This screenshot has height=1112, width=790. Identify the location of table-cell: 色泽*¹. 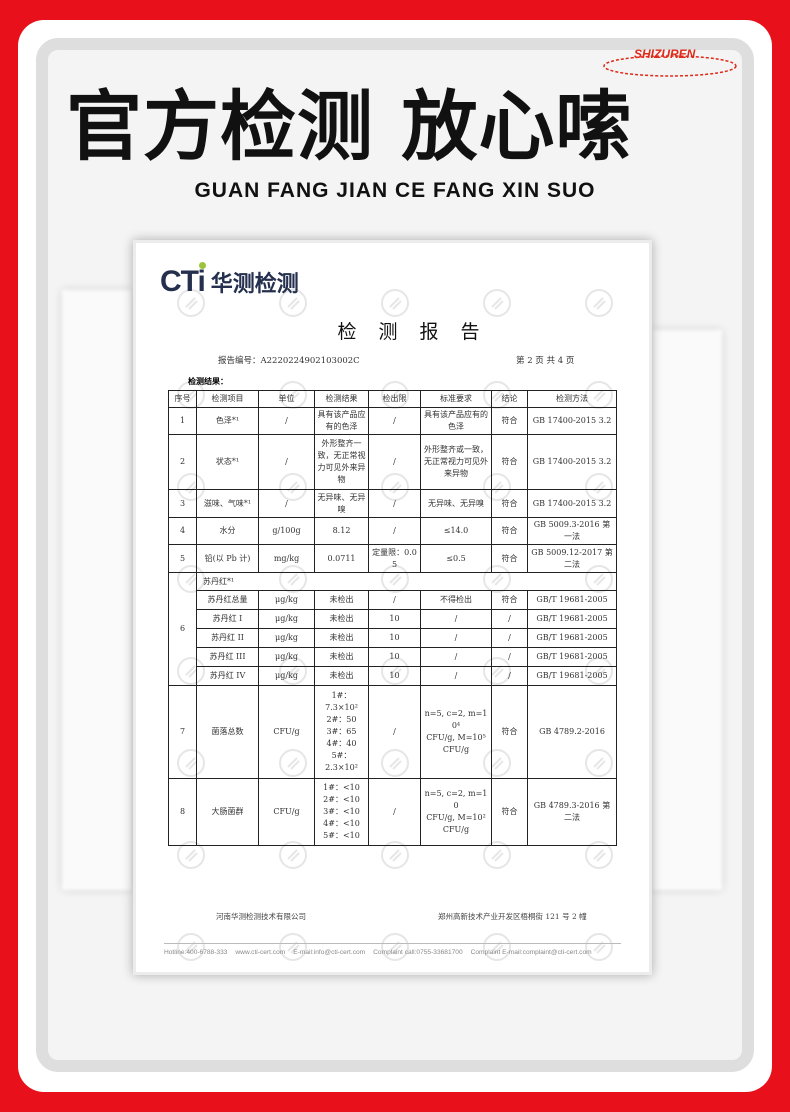
(227, 421).